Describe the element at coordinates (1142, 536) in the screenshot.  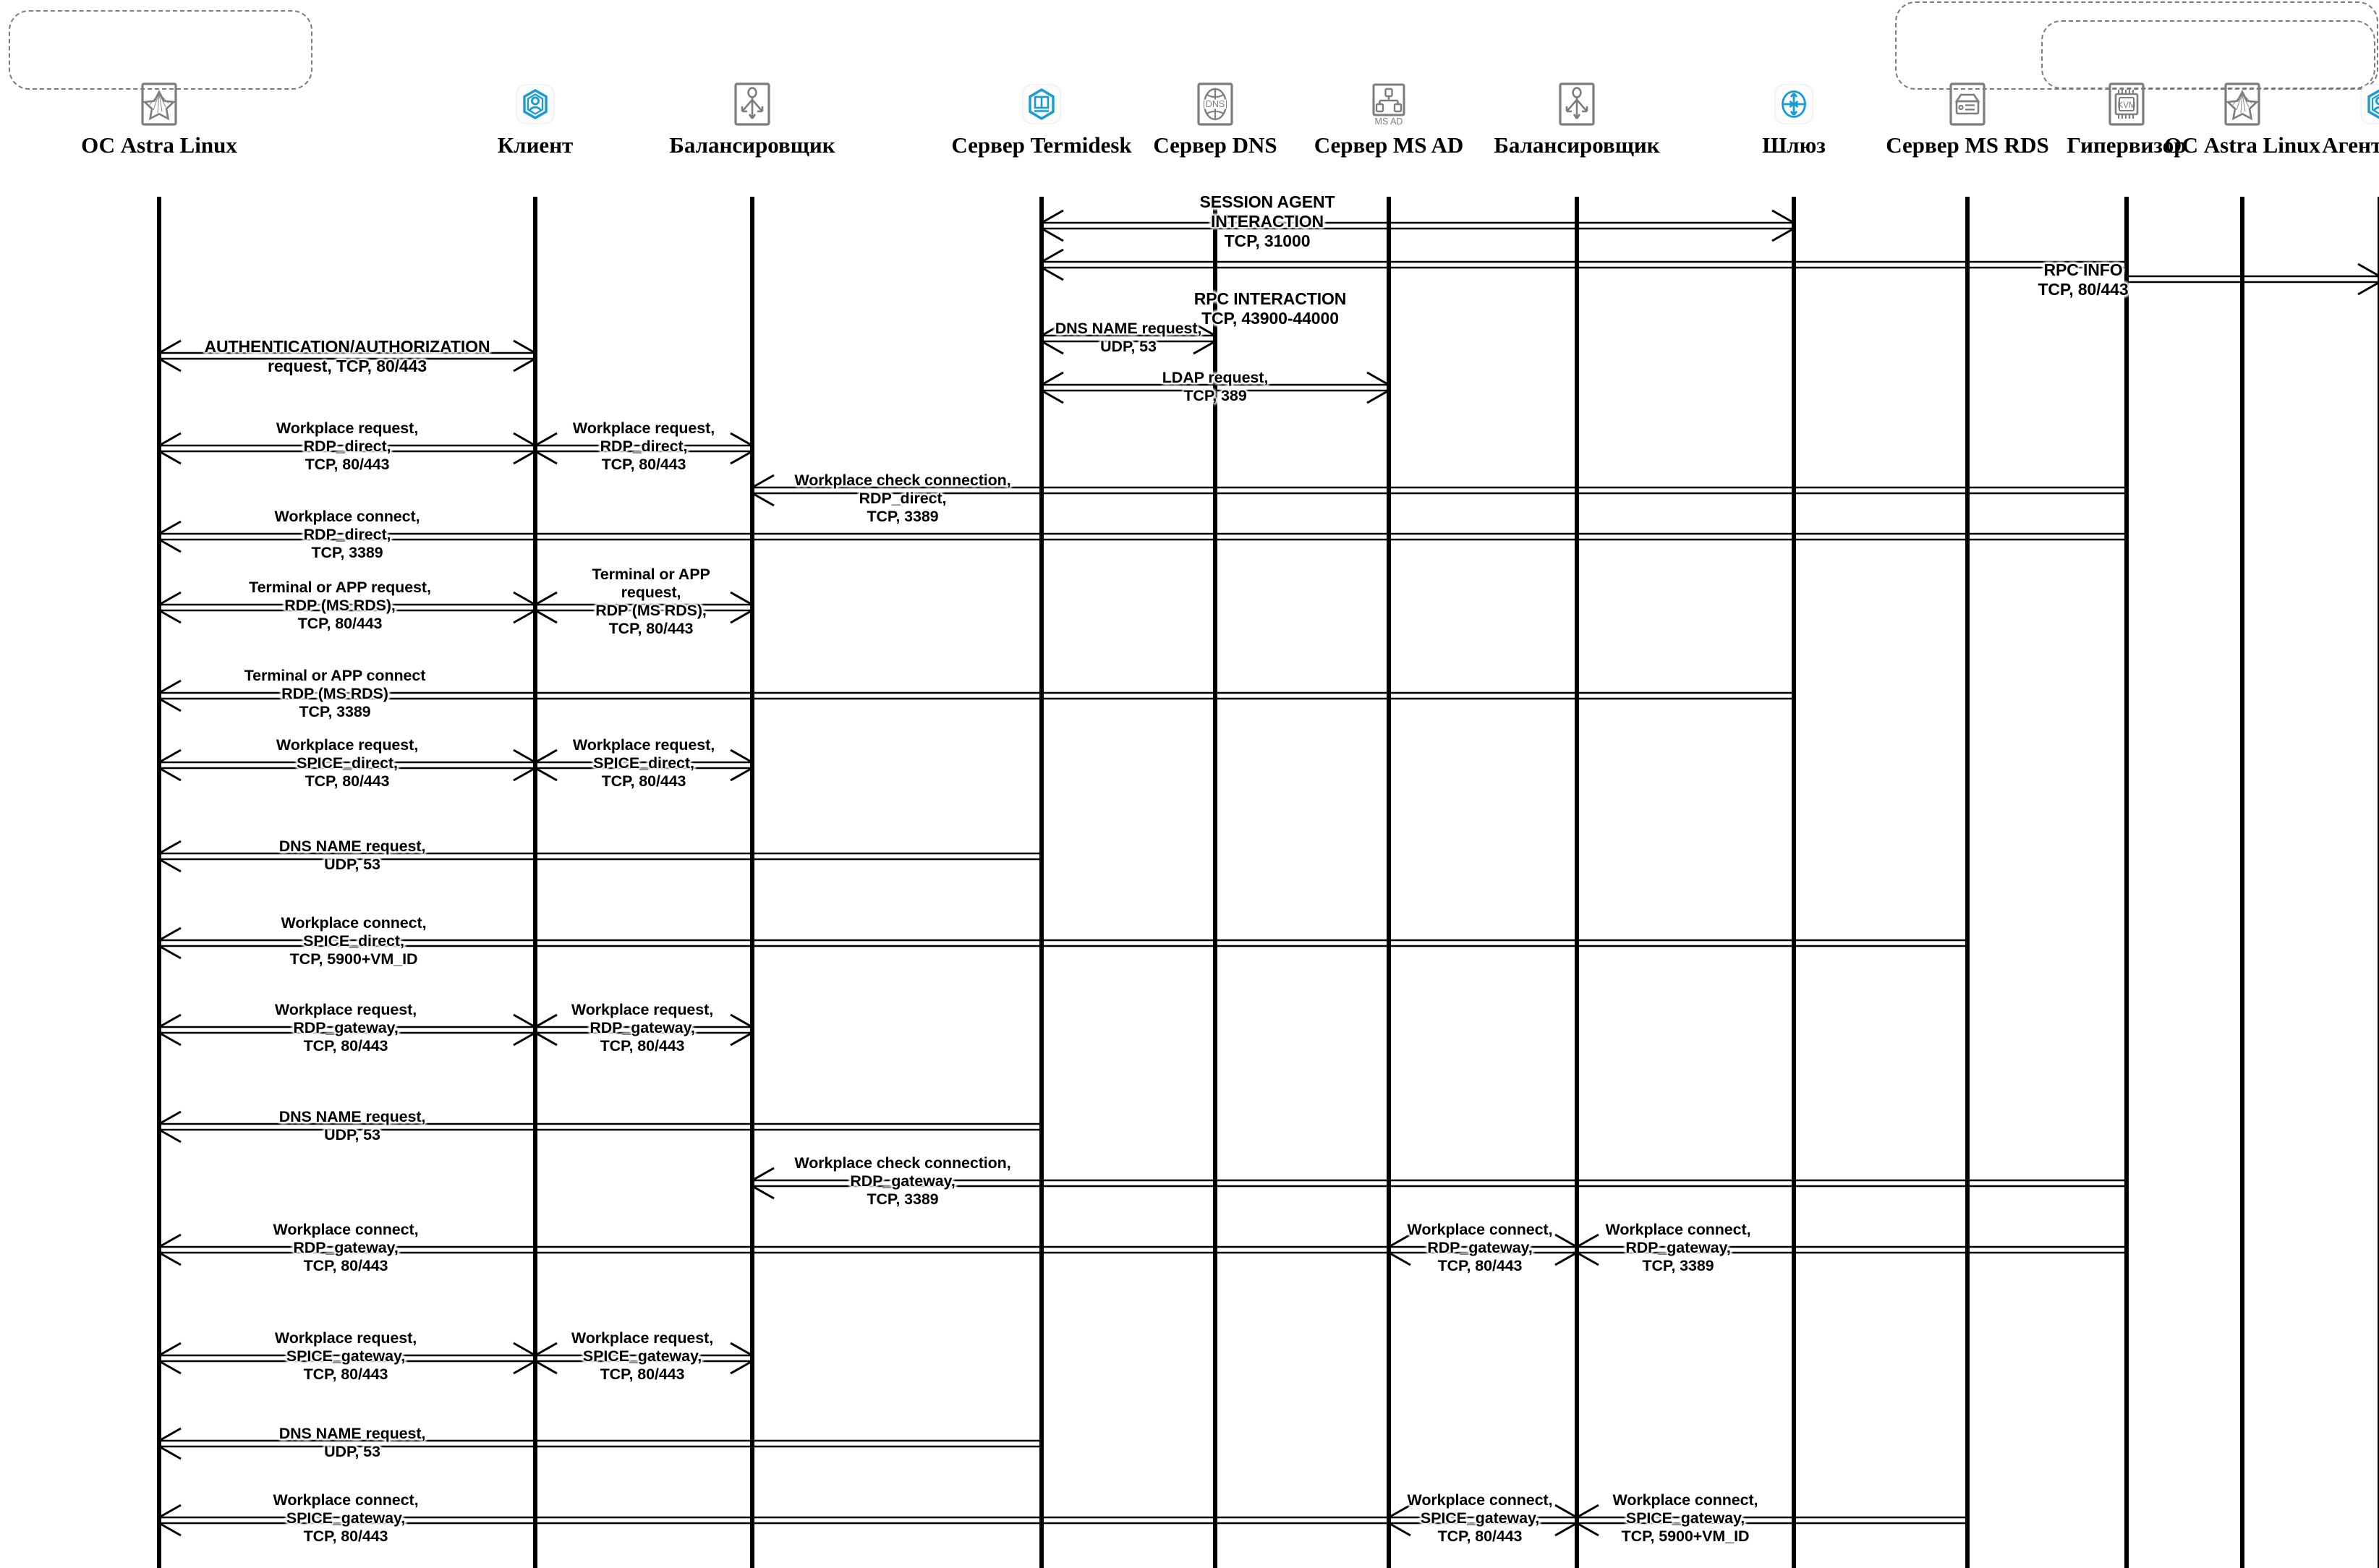
I see `message-m10` at that location.